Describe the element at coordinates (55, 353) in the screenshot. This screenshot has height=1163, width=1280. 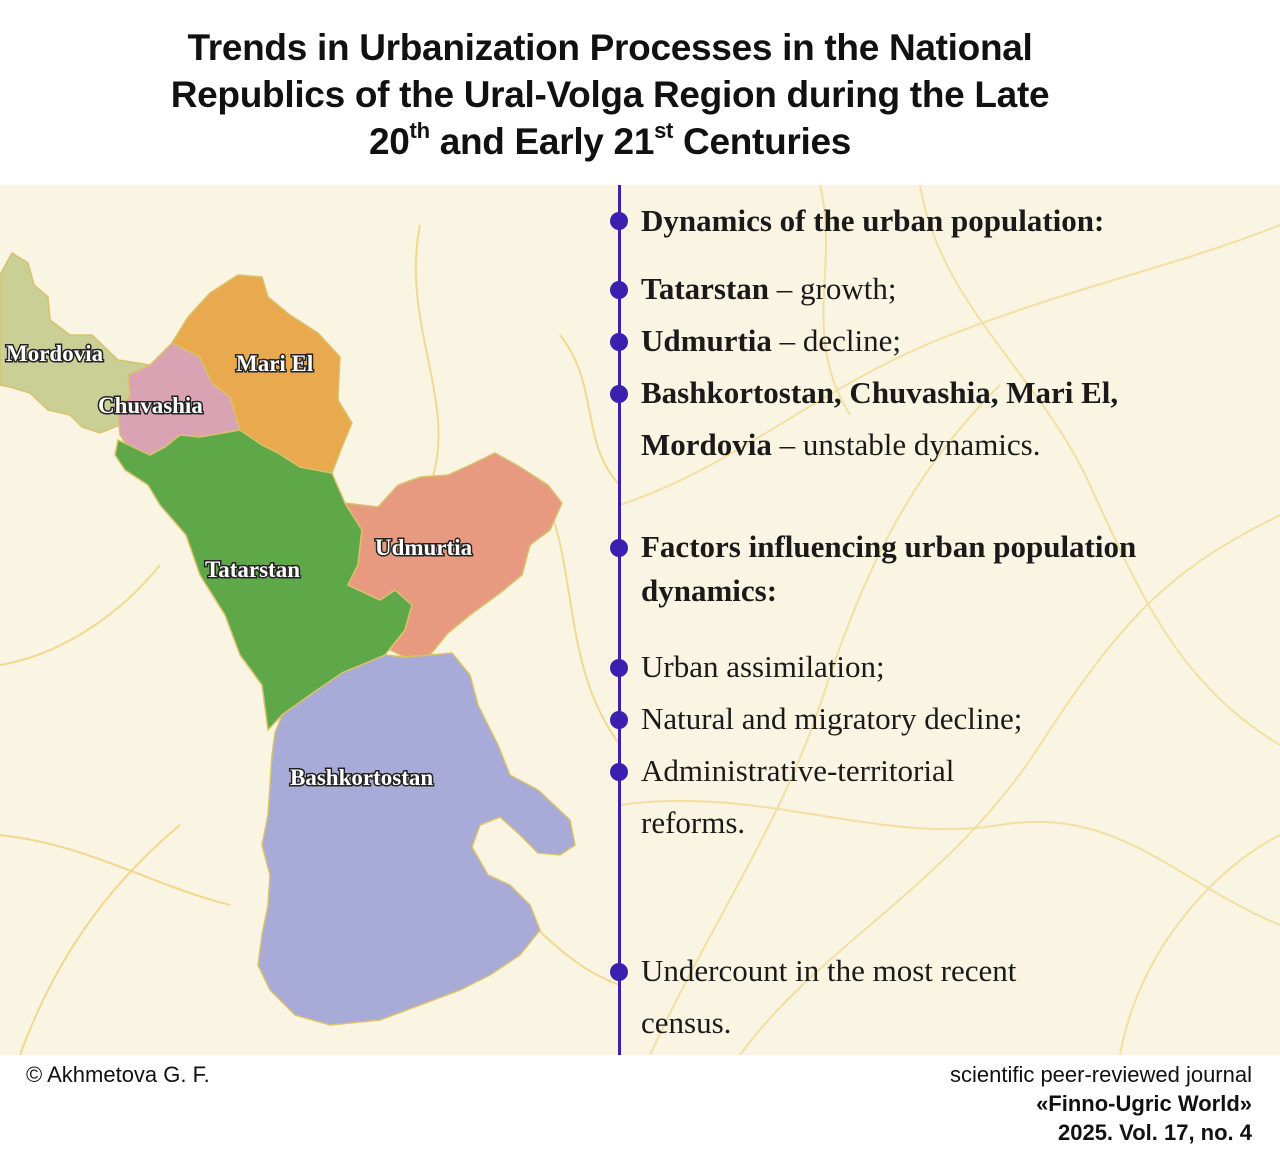
I see `label-mordovia: Mordovia` at that location.